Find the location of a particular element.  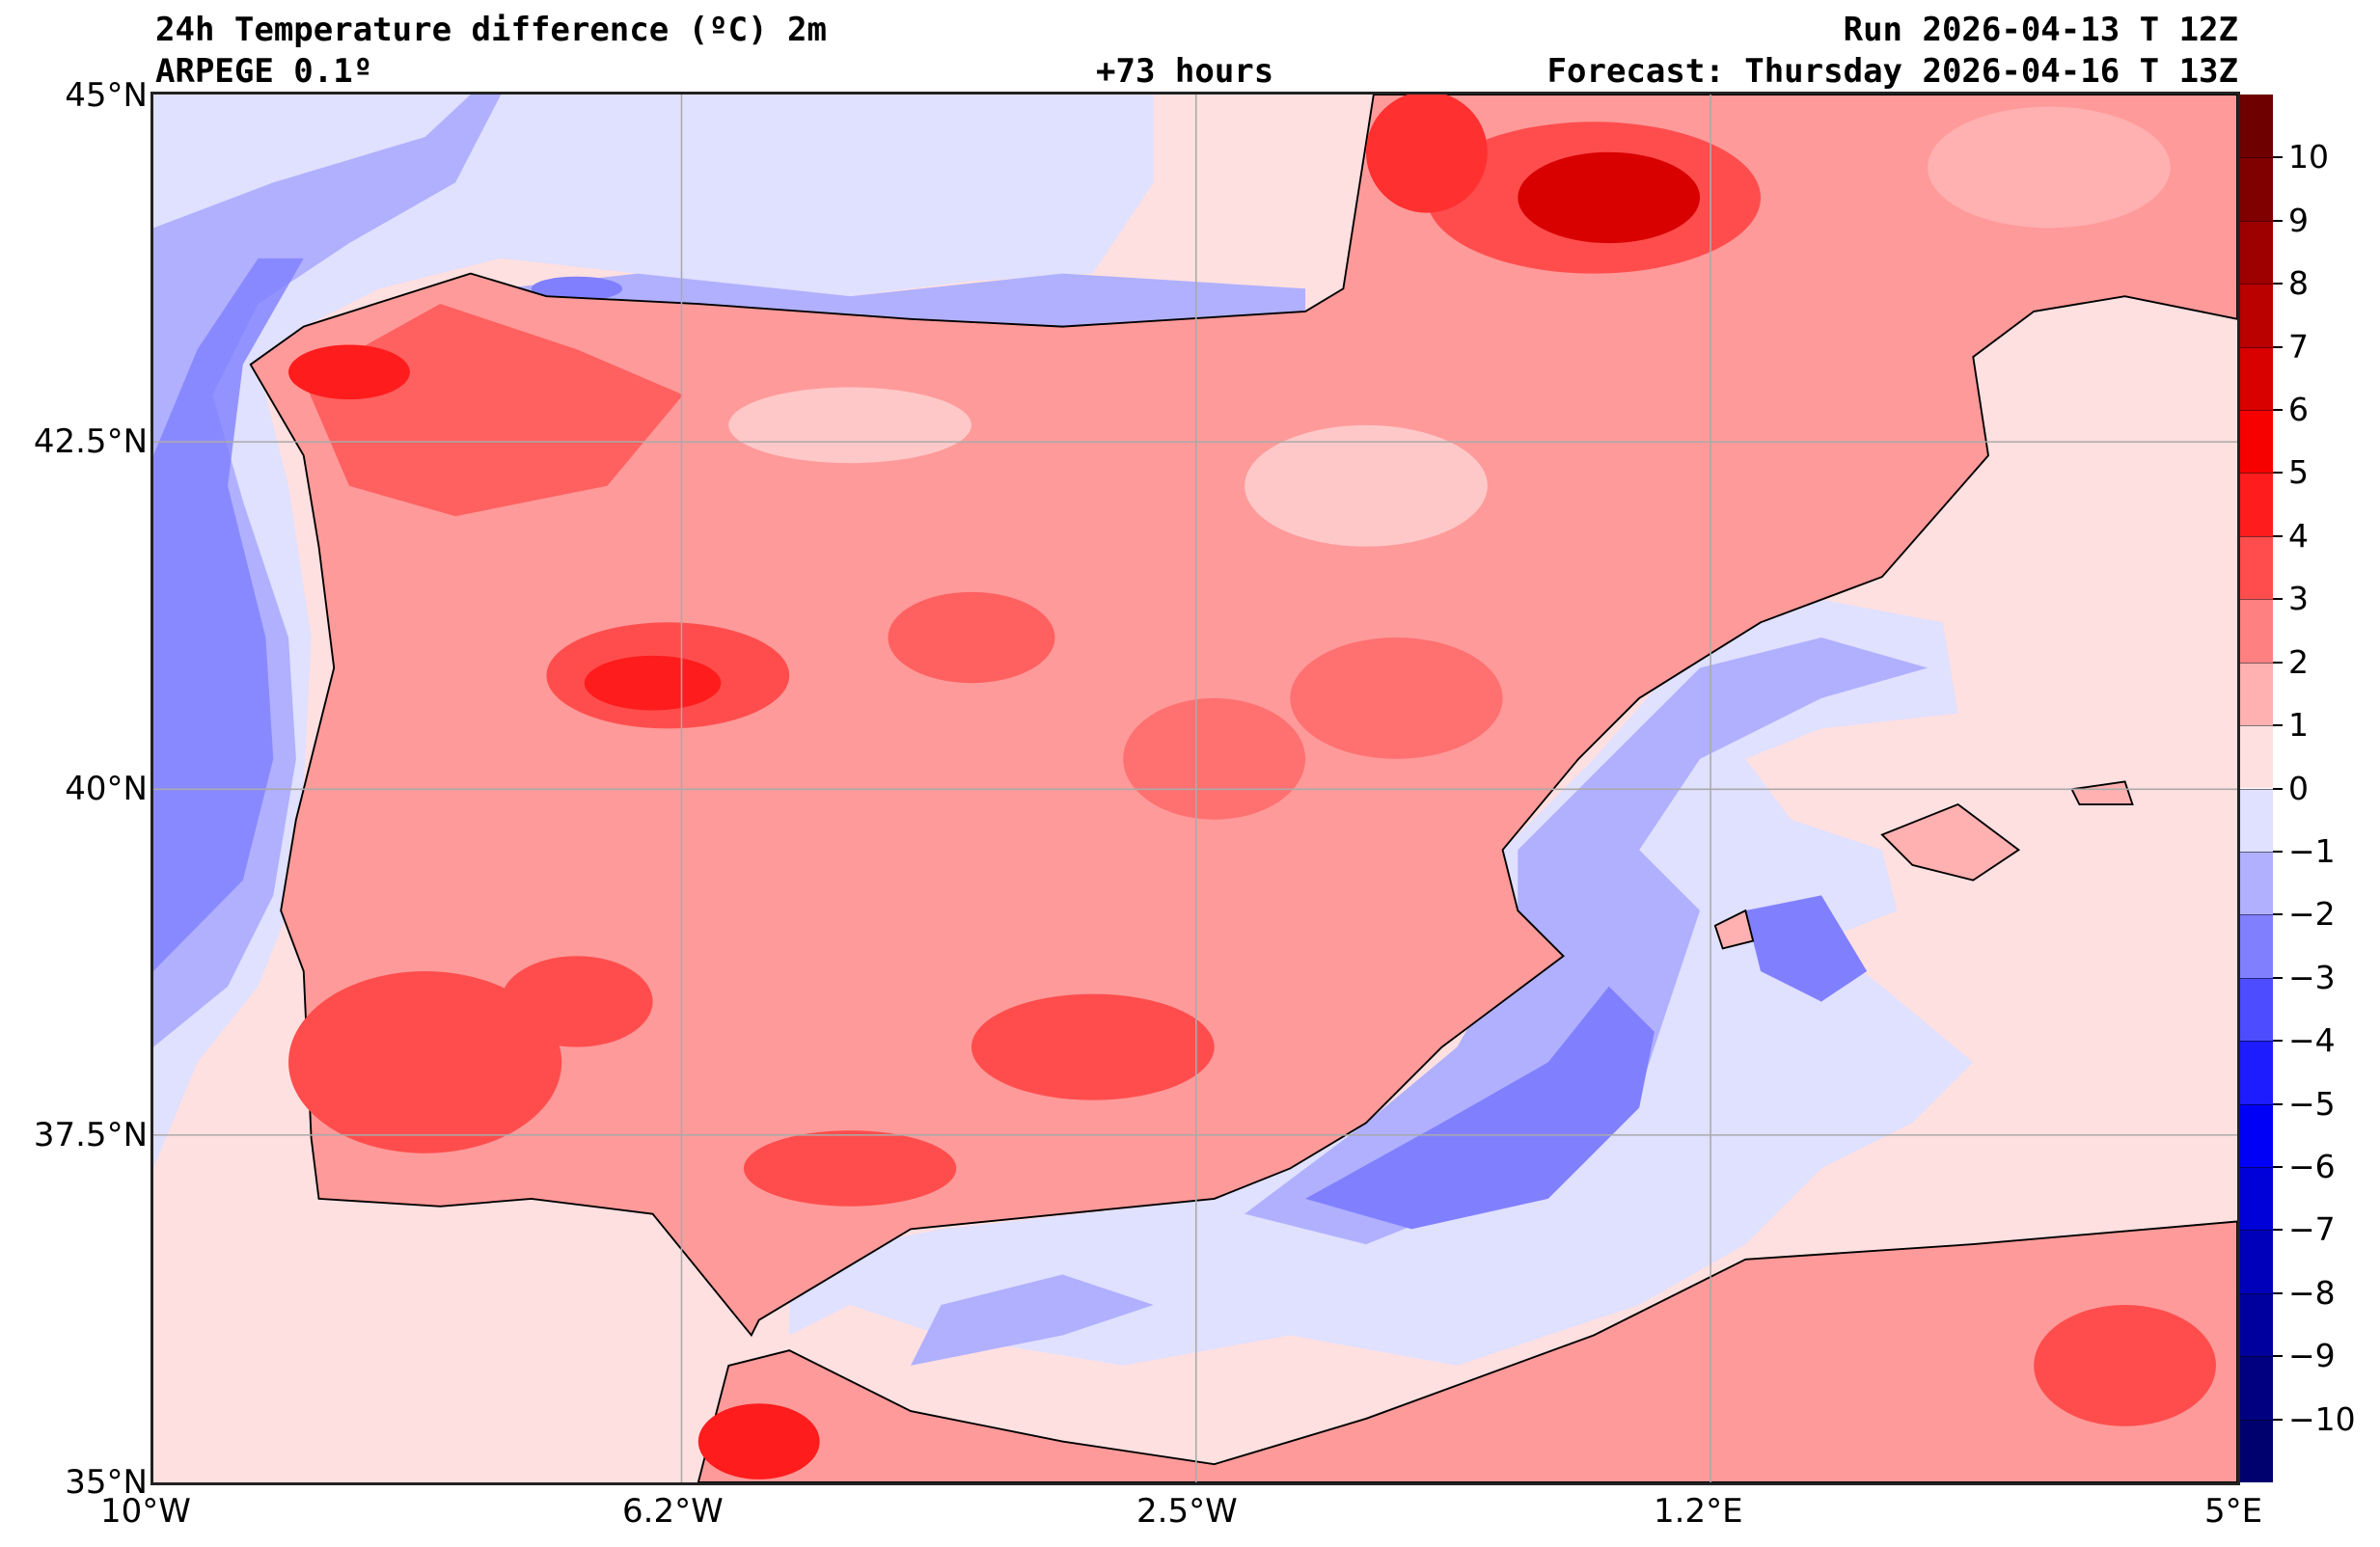

lead-time: +73 hours is located at coordinates (1185, 71).